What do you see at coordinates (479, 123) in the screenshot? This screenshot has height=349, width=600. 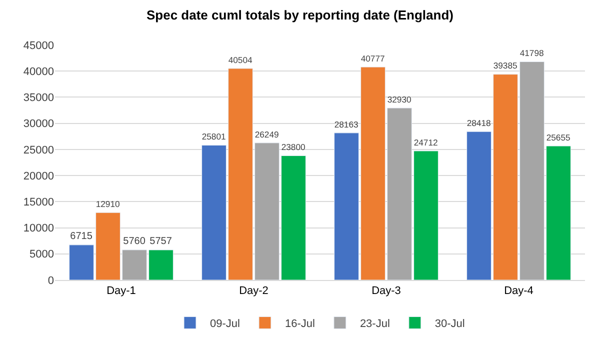 I see `data-label: 28418` at bounding box center [479, 123].